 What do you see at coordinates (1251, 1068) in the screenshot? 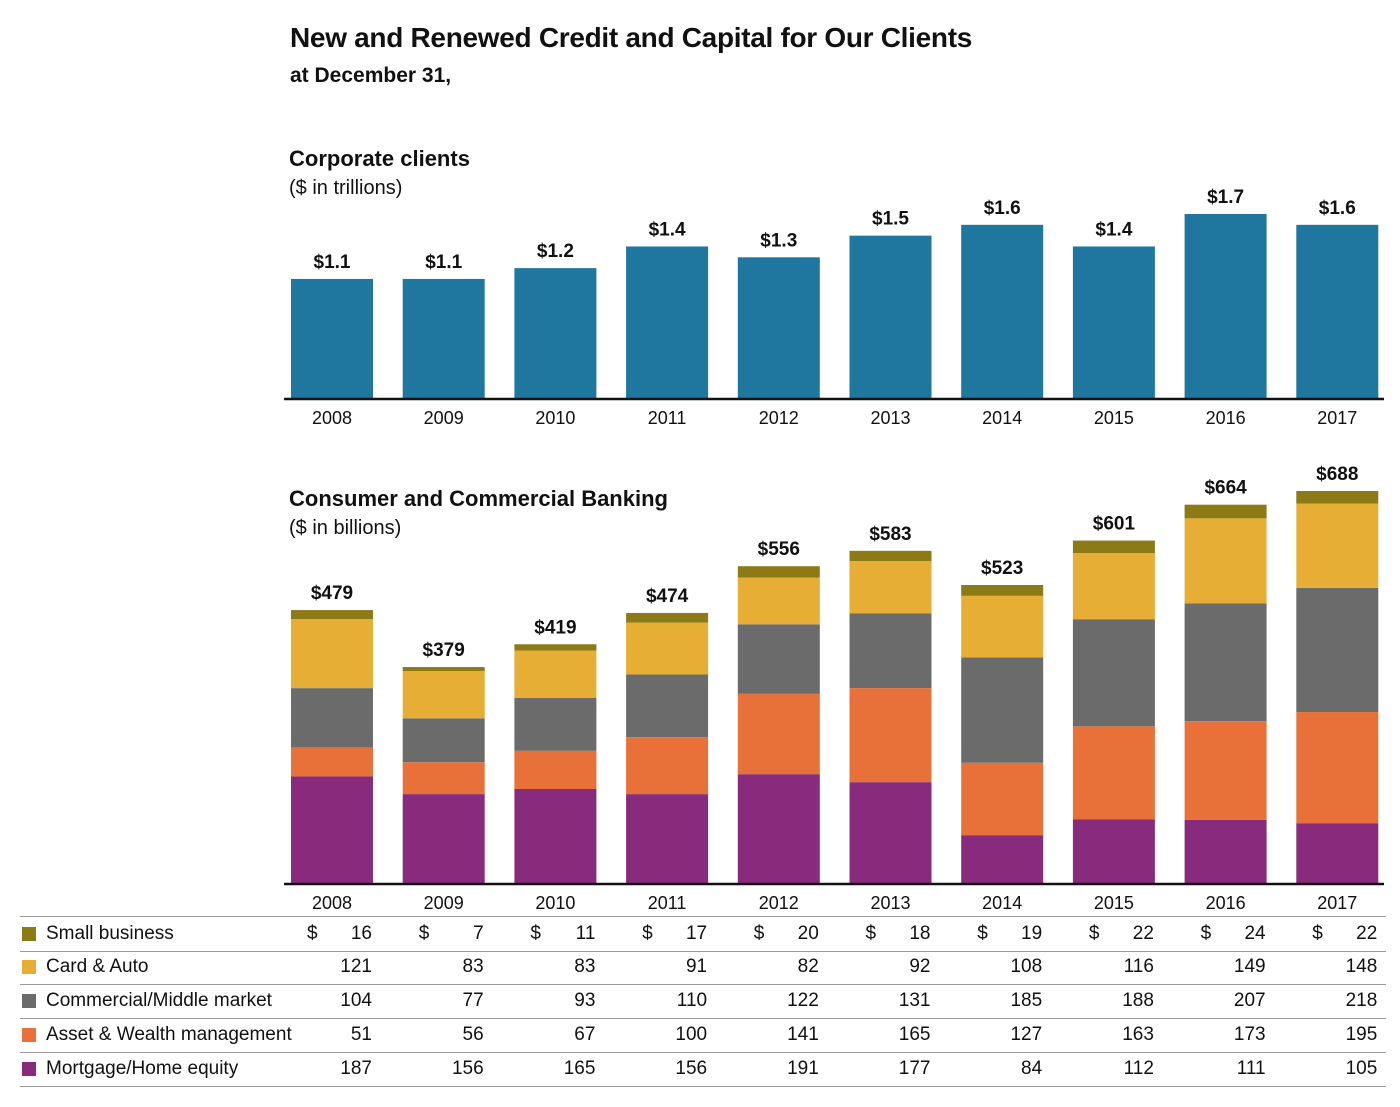
I see `table-cell: 111` at bounding box center [1251, 1068].